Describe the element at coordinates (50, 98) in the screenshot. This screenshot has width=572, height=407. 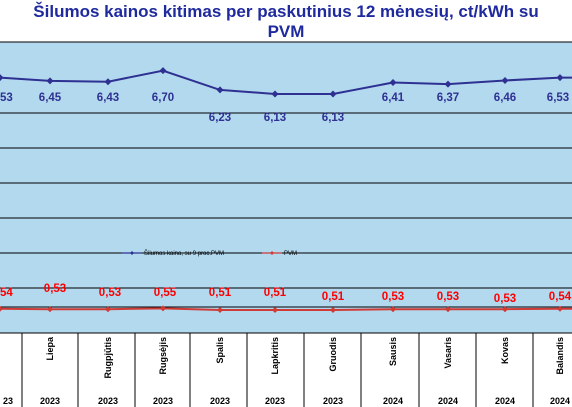
I see `data-label-silumos-kaina: 6,45` at that location.